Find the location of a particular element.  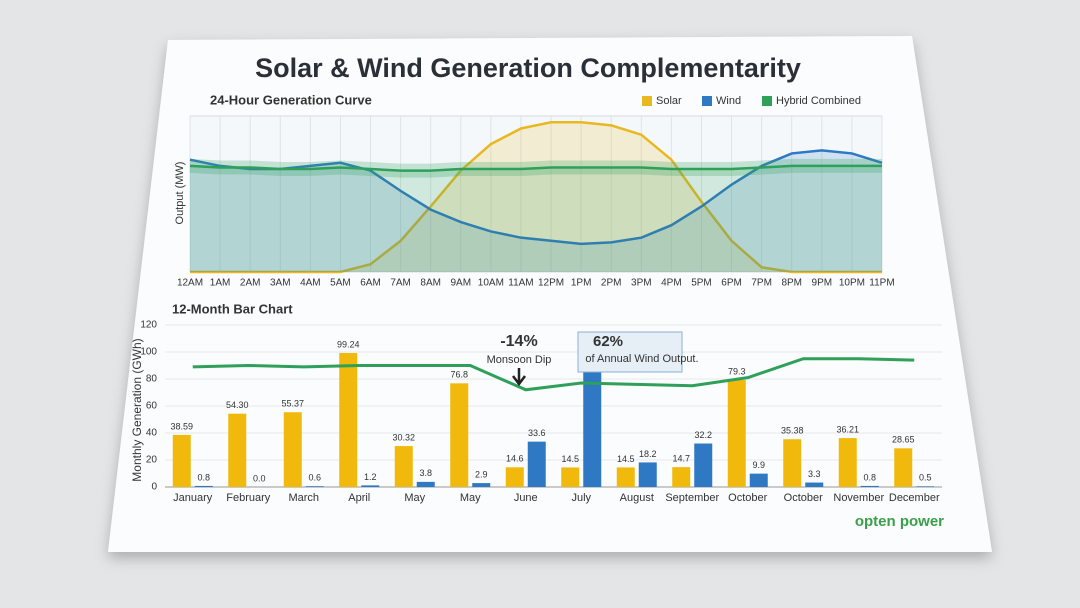

x-tick-label: 12AM is located at coordinates (190, 283).